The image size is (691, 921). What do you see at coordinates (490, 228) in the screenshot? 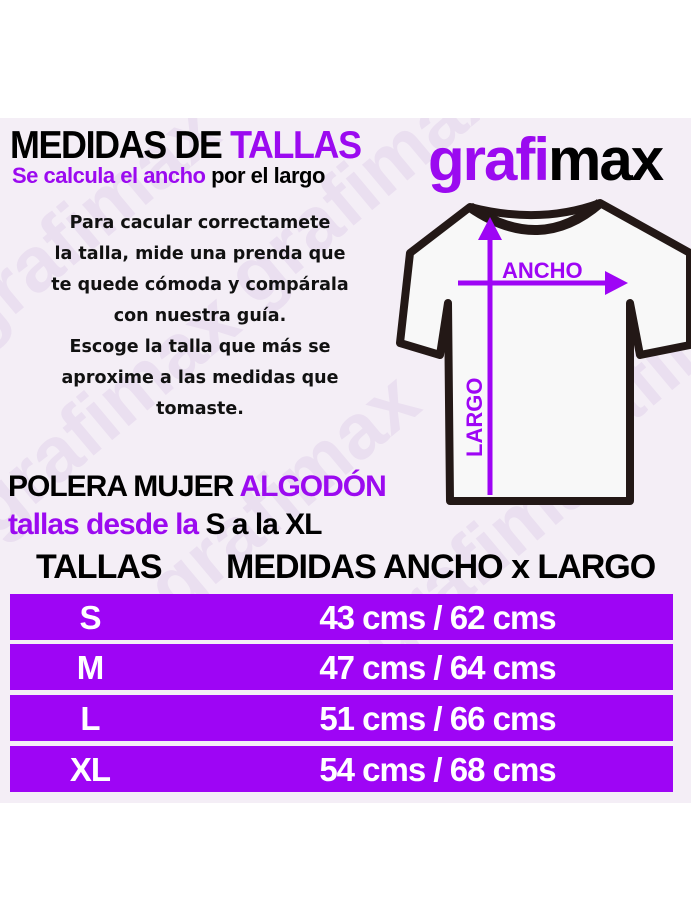
I see `arrow-head-up` at bounding box center [490, 228].